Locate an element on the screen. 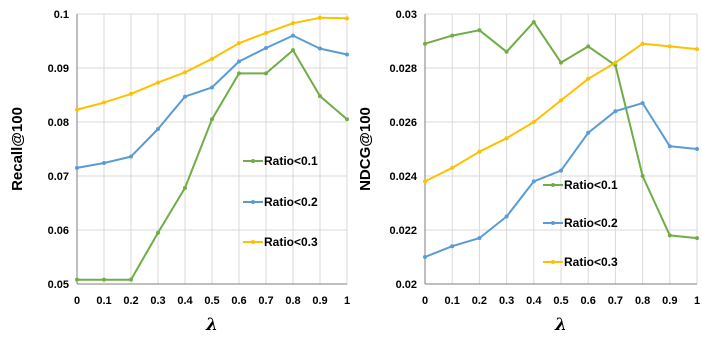  y-tick-label: 0.022 is located at coordinates (403, 231).